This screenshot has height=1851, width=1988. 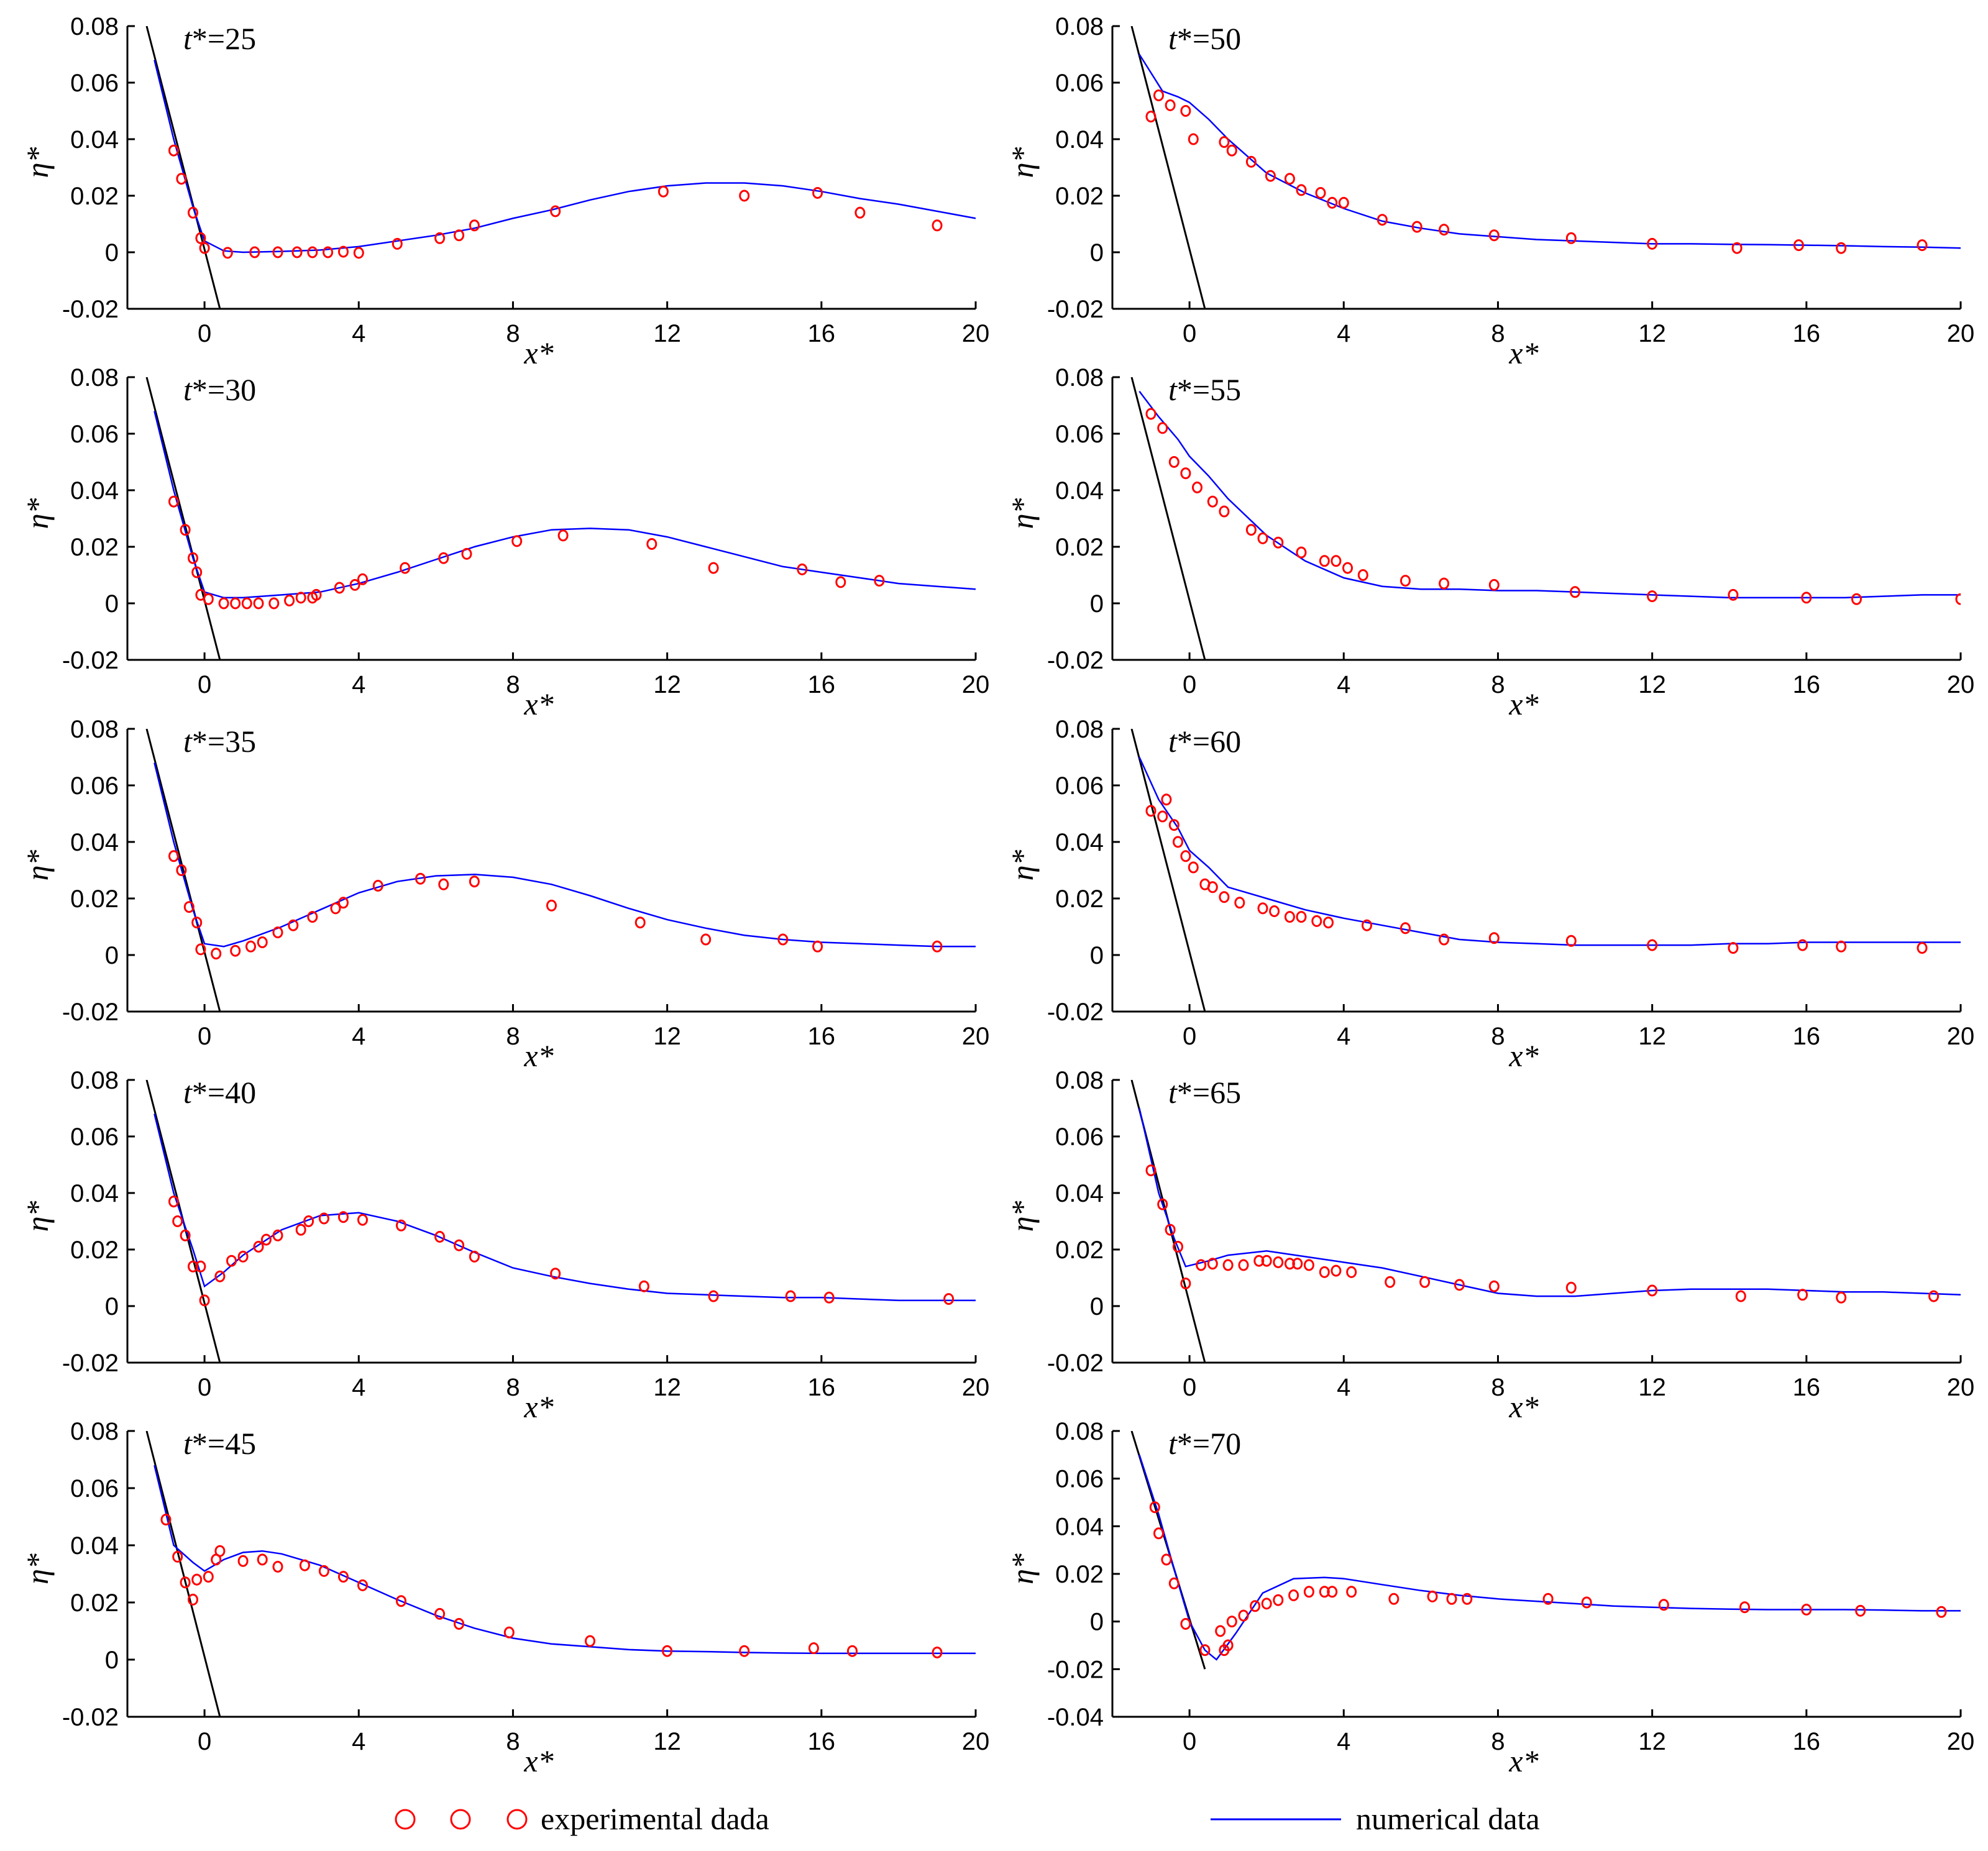 I want to click on chart-panel: -0.02 0 0.02 0.04 0.06 0.08 0 4 8 12 16 20 x* η* t*=45, so click(x=504, y=1598).